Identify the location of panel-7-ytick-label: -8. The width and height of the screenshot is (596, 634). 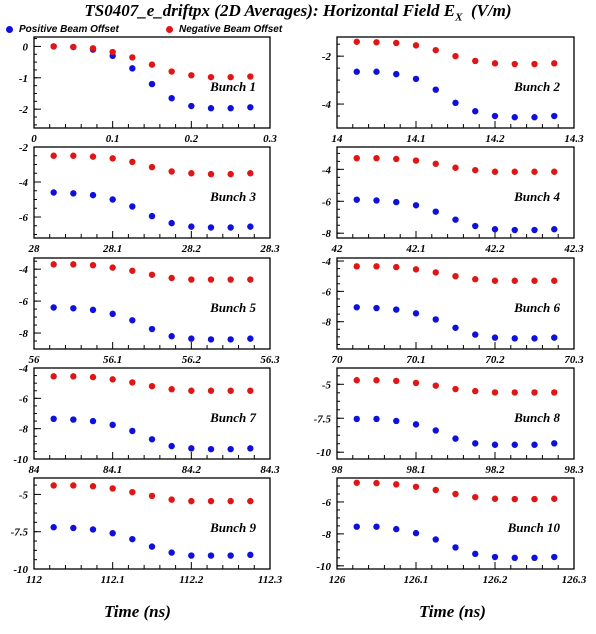
(24, 430).